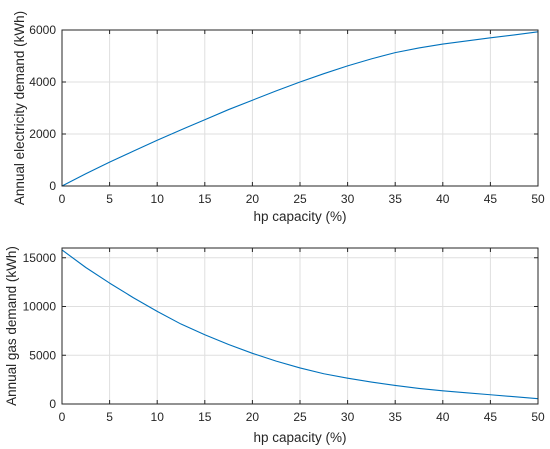 Image resolution: width=550 pixels, height=449 pixels. I want to click on y-tick-label: 10000, so click(40, 307).